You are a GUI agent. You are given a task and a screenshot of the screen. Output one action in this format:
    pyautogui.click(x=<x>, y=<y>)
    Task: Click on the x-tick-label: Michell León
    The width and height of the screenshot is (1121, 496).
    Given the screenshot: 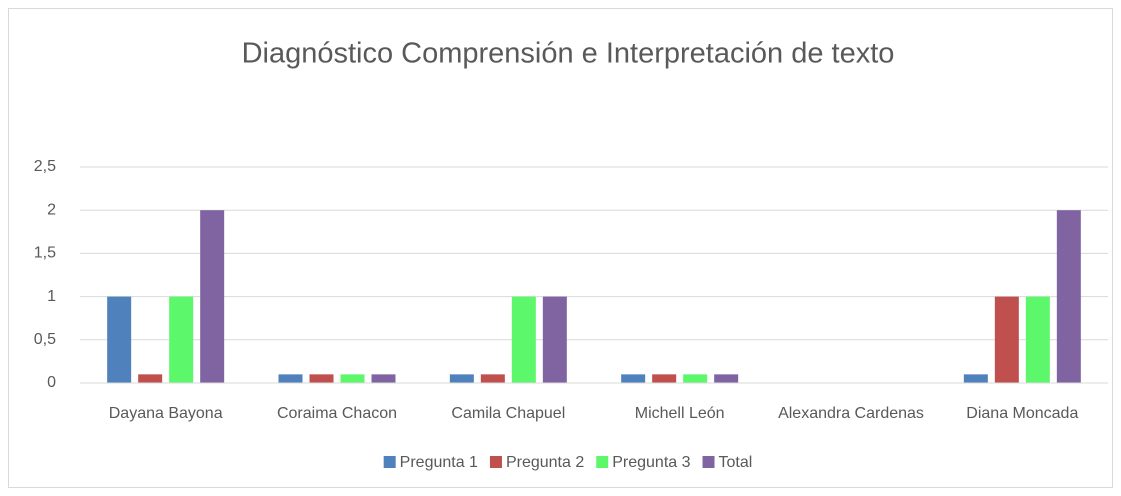 What is the action you would take?
    pyautogui.click(x=680, y=413)
    